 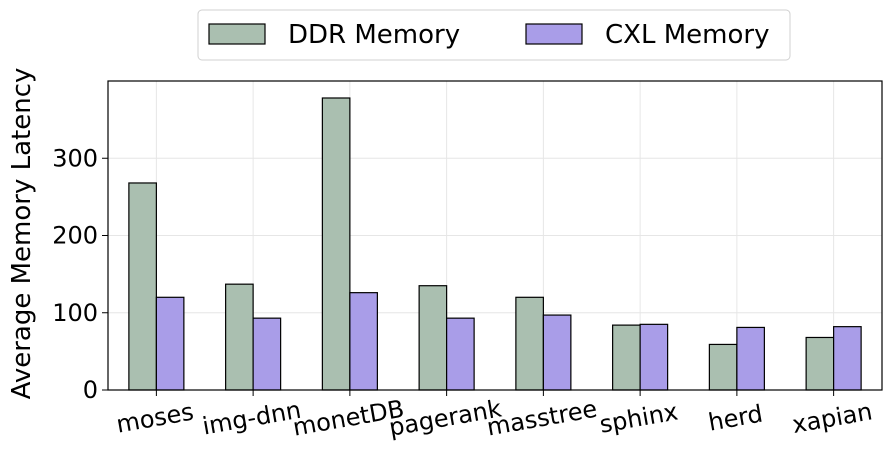 What do you see at coordinates (170, 343) in the screenshot?
I see `bar-cxl-moses` at bounding box center [170, 343].